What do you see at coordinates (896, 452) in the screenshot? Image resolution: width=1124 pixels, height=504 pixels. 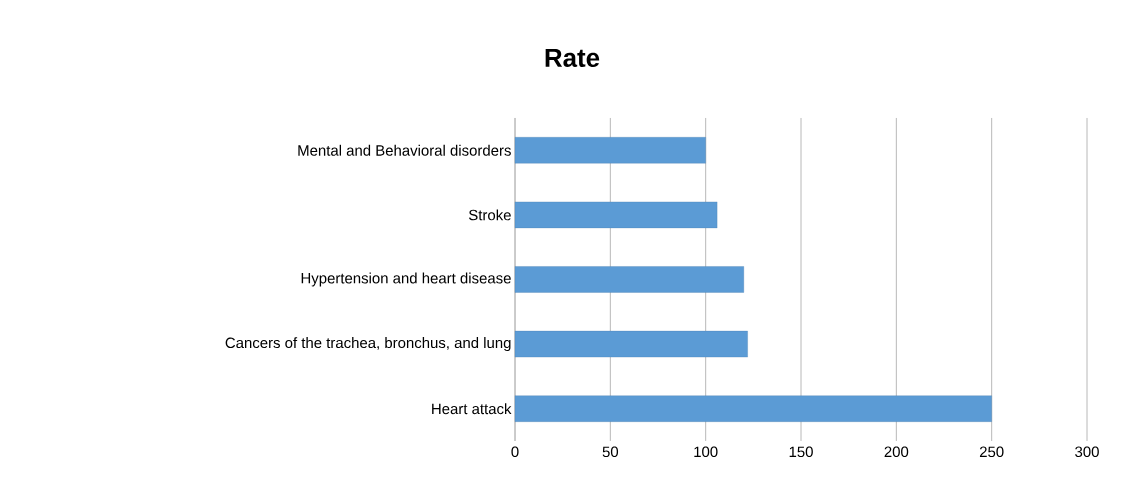 I see `x-tick-label: 200` at bounding box center [896, 452].